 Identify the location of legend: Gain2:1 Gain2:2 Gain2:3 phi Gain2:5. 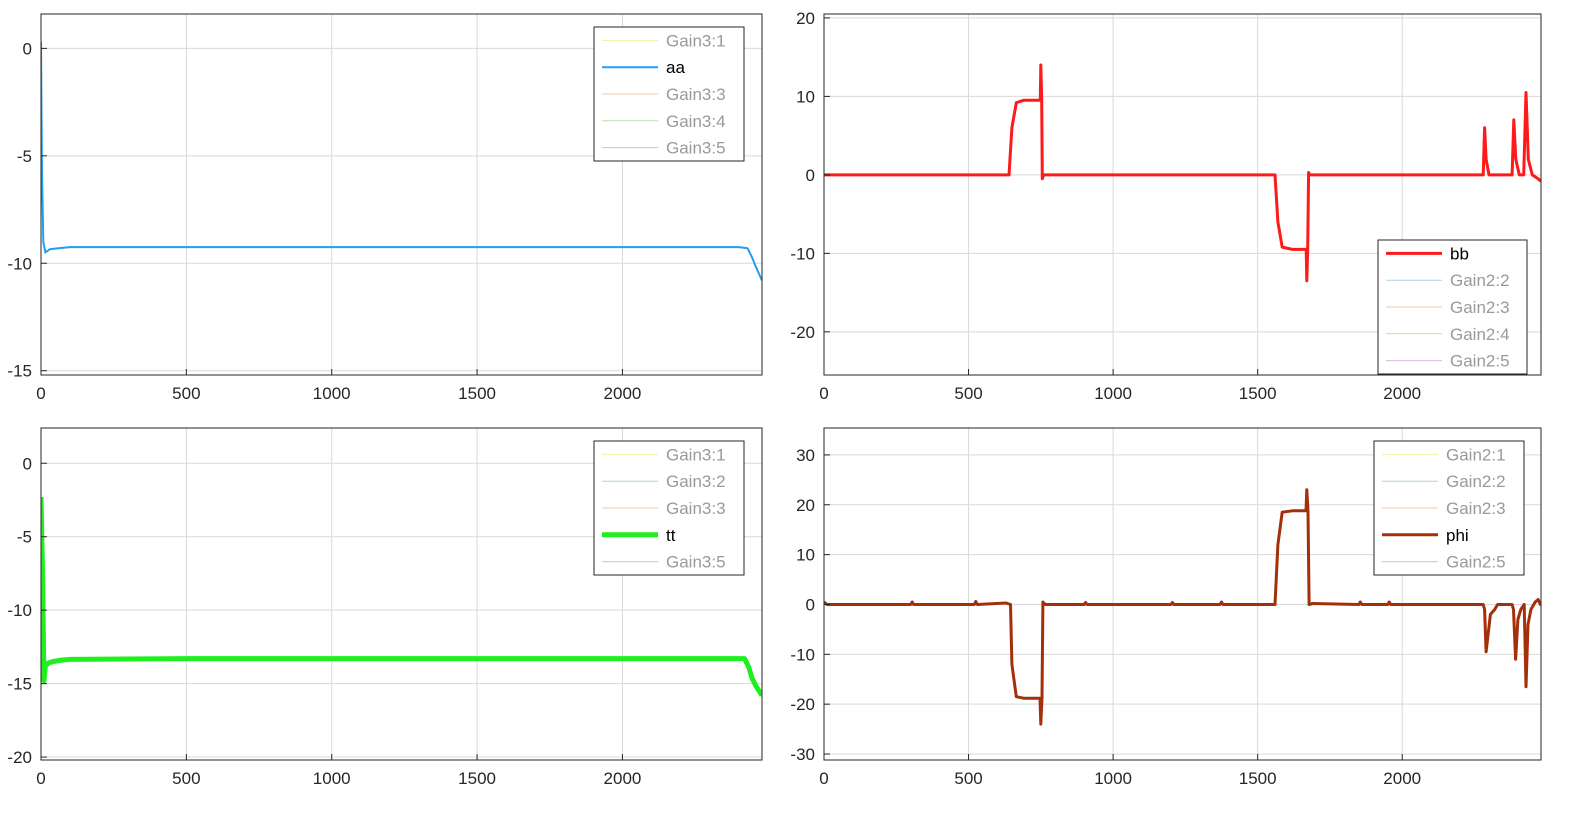
(1449, 508).